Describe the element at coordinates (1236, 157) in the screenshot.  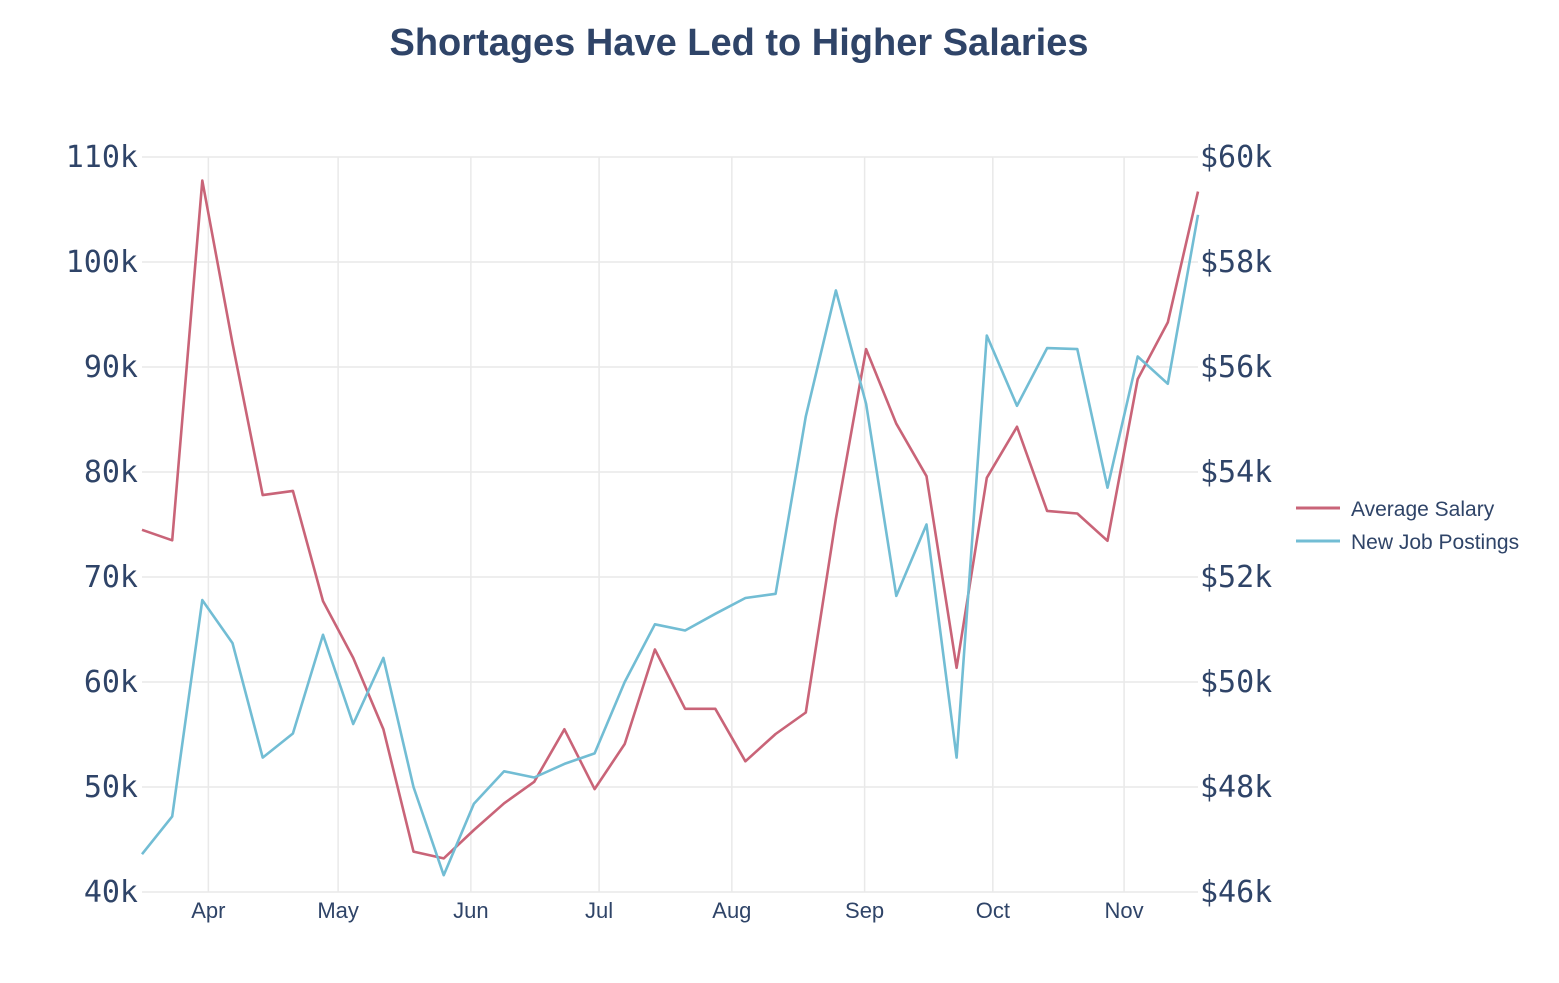
I see `right-y-tick-label: $60k` at that location.